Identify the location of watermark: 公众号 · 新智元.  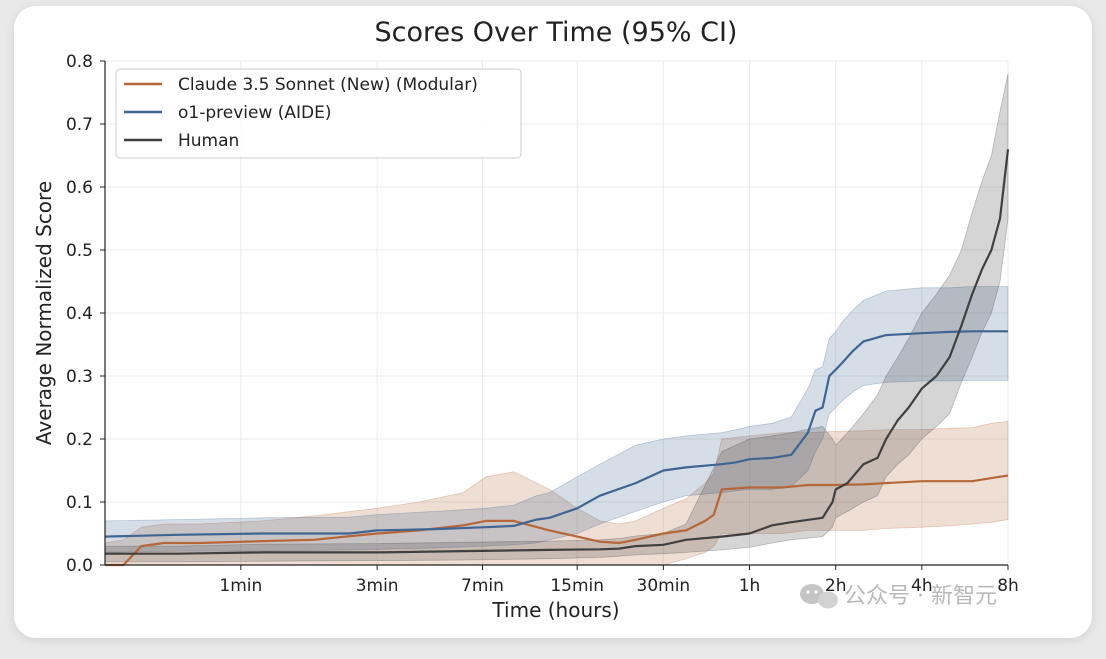
(898, 596).